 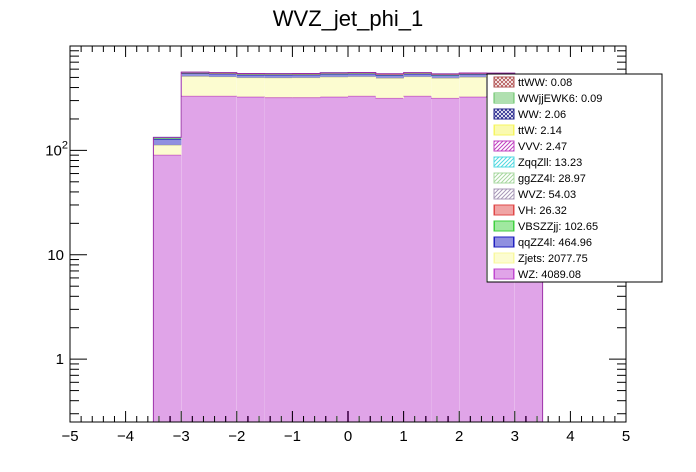 What do you see at coordinates (558, 227) in the screenshot?
I see `legend-label: VBSZZjj: 102.65` at bounding box center [558, 227].